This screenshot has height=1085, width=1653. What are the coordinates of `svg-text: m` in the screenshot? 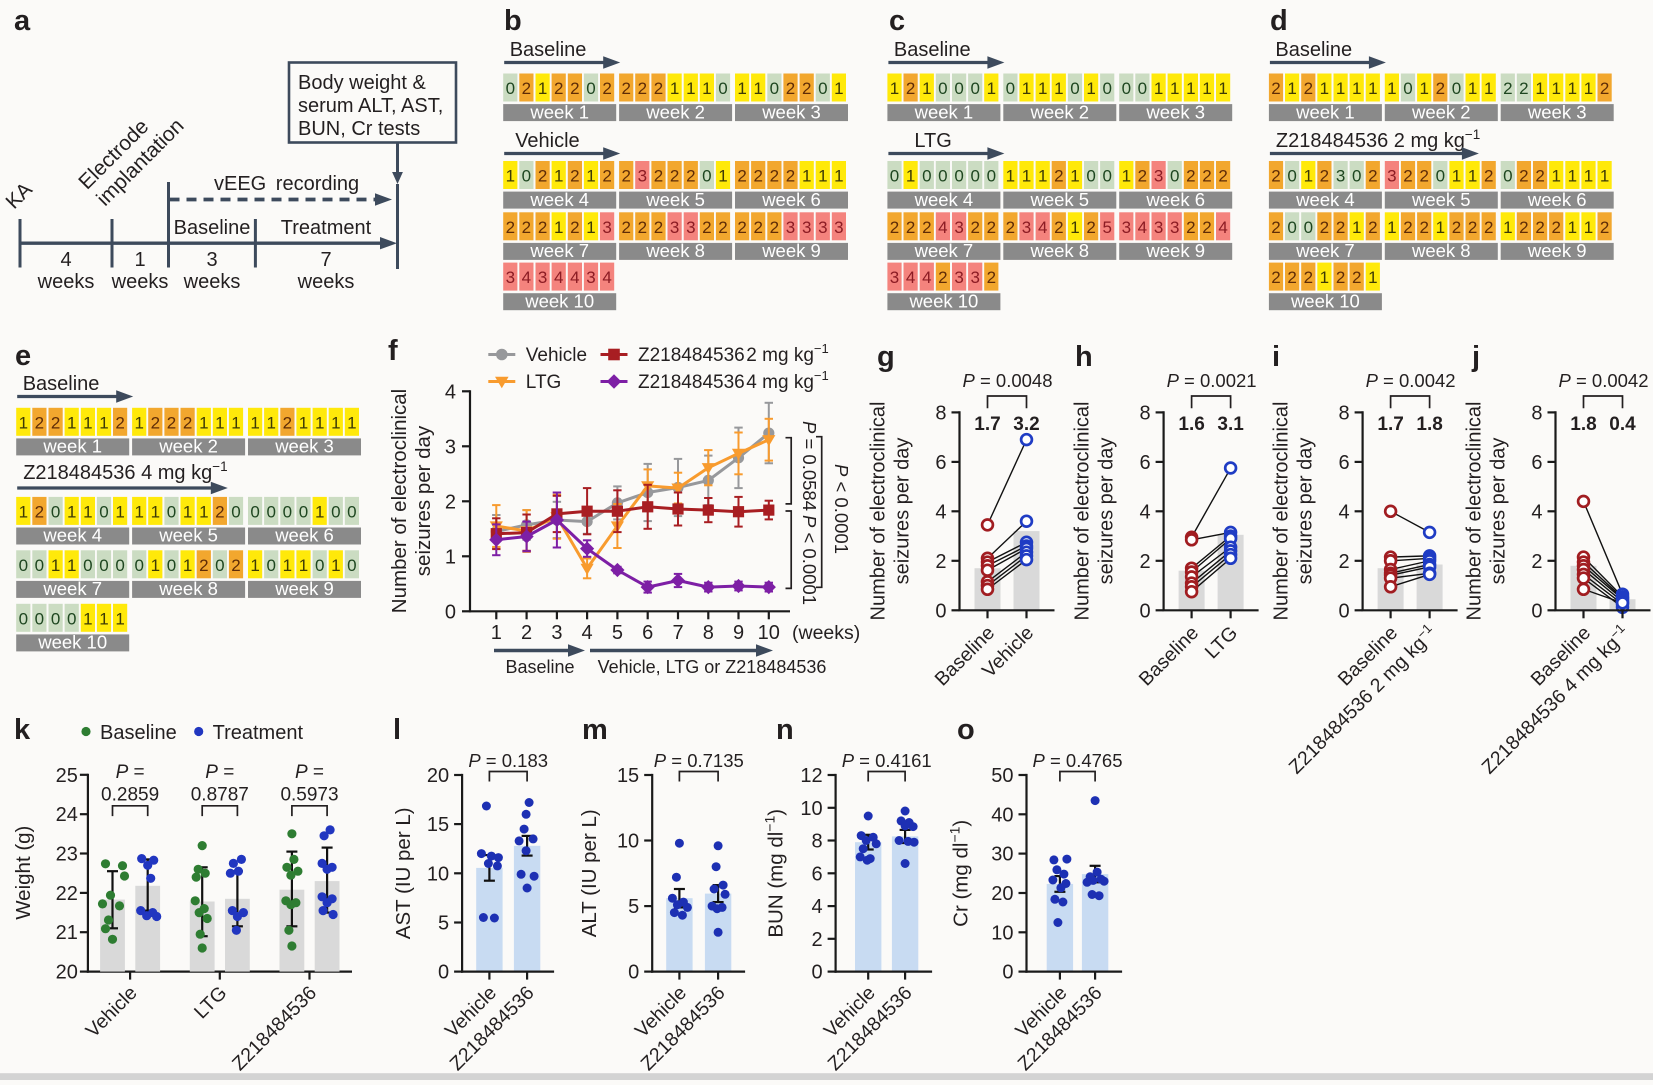 It's located at (595, 730).